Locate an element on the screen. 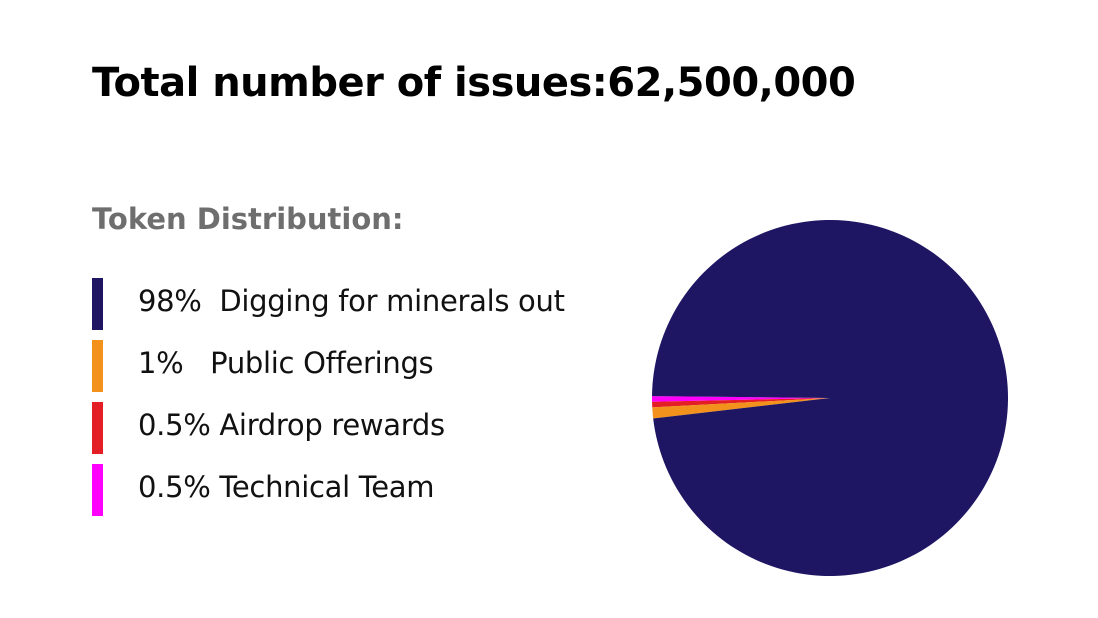 This screenshot has width=1098, height=618. legend-label-technical-team: 0.5% Technical Team is located at coordinates (286, 487).